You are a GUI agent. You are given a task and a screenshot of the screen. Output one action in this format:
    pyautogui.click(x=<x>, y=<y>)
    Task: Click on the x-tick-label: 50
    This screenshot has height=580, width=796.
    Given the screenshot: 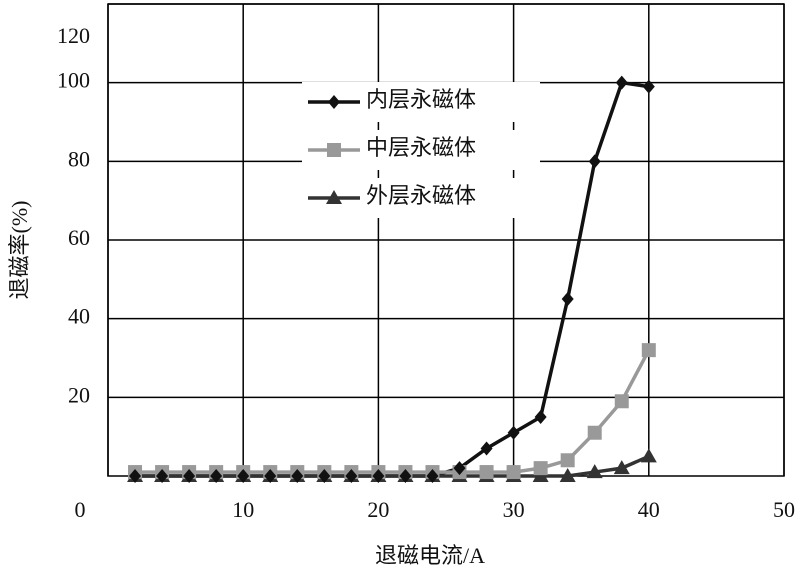 What is the action you would take?
    pyautogui.click(x=784, y=509)
    